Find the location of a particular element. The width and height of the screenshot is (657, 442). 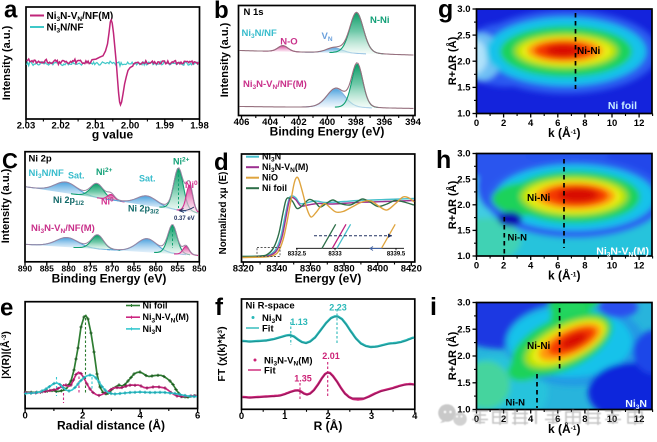

svg-text: N-O is located at coordinates (288, 42).